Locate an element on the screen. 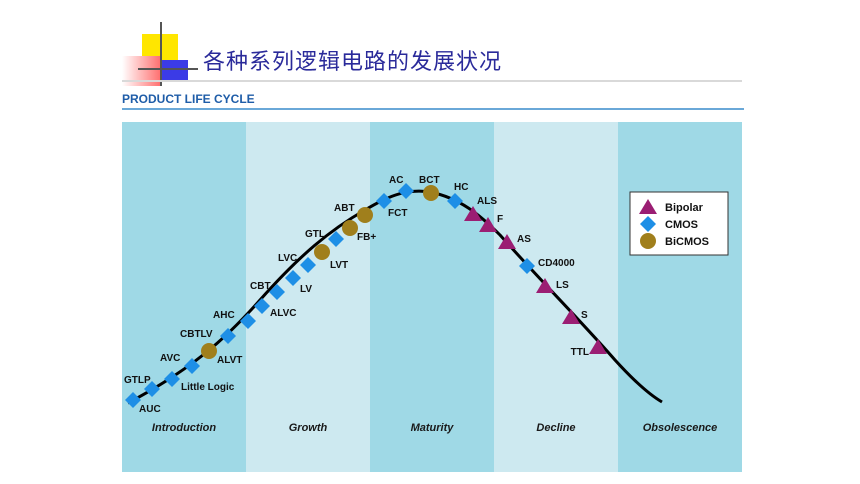  marker-cd4000 is located at coordinates (527, 266).